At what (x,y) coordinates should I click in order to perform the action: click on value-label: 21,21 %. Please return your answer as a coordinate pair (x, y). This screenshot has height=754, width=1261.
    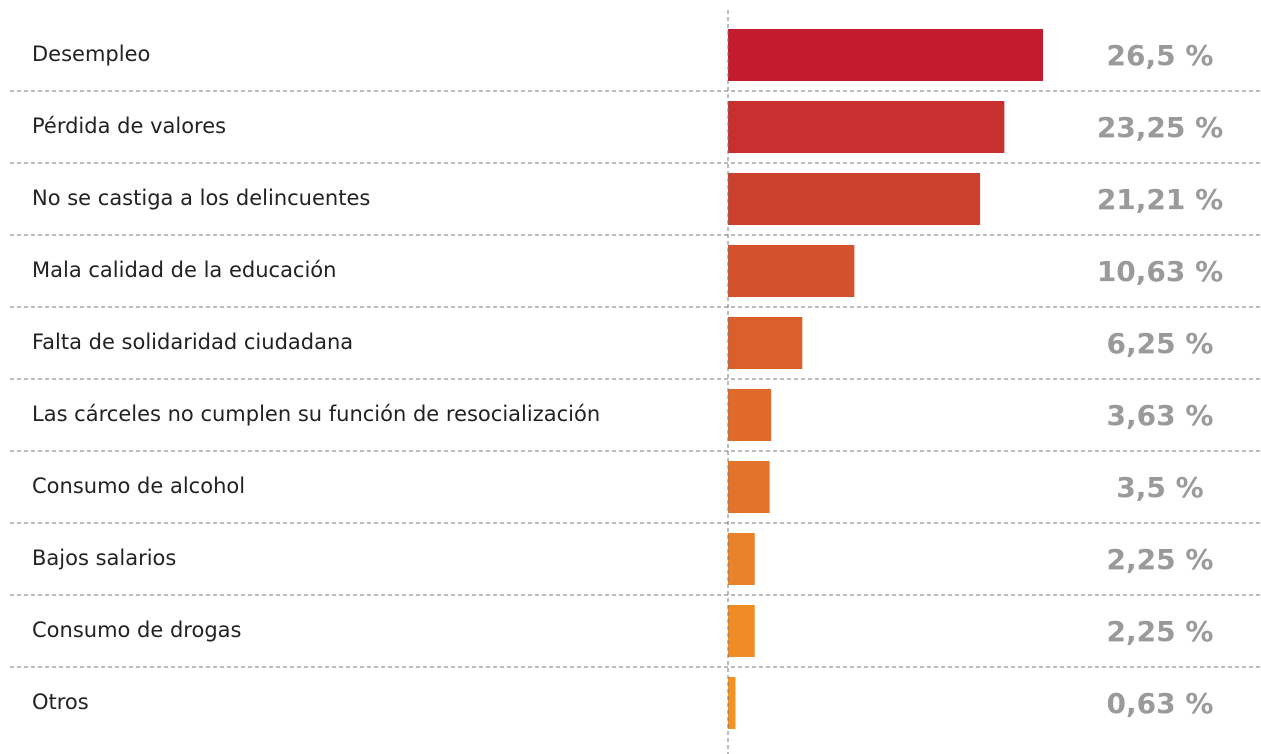
    Looking at the image, I should click on (1160, 199).